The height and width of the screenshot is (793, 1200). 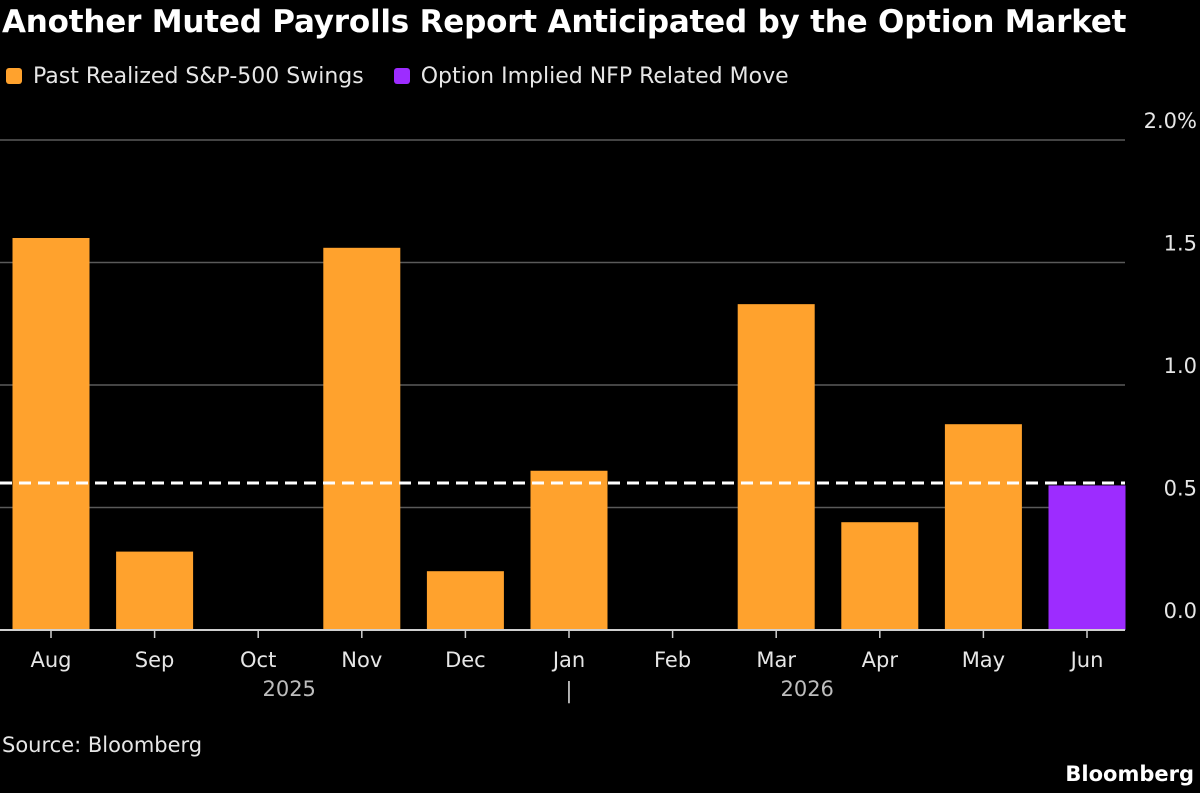 I want to click on x-tick-label: Dec, so click(x=465, y=660).